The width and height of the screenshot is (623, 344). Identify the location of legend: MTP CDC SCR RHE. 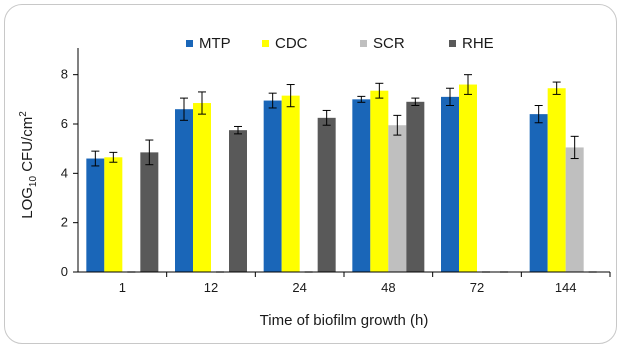
(340, 43).